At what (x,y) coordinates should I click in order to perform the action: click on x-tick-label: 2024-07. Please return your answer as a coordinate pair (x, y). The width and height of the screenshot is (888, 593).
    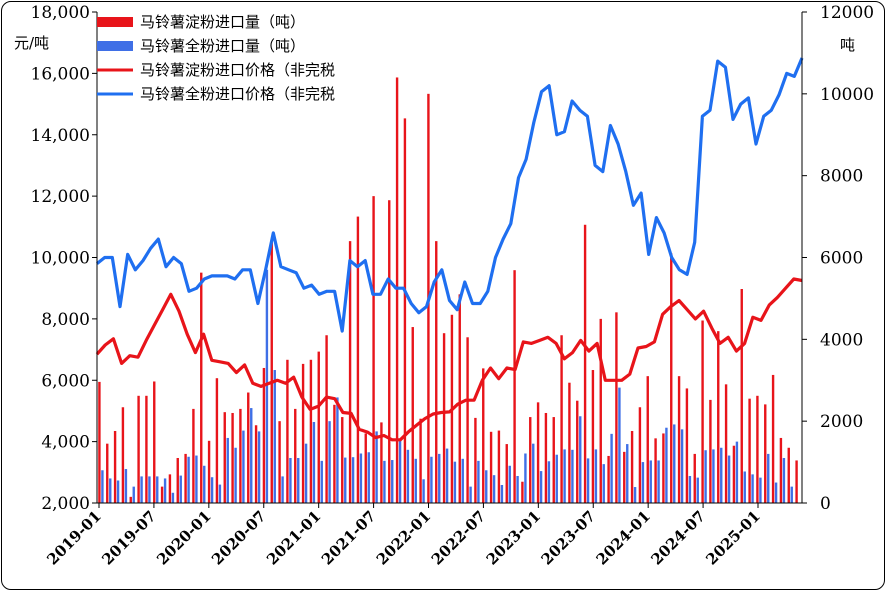
    Looking at the image, I should click on (677, 537).